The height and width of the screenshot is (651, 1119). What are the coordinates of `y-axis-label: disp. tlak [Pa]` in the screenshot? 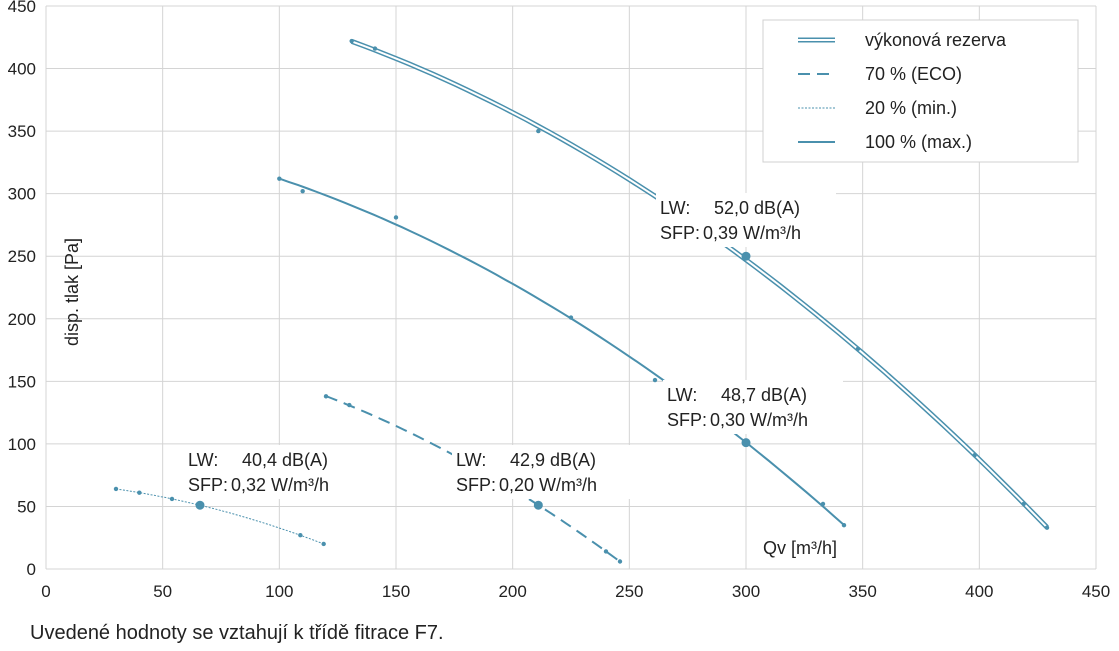 It's located at (72, 292).